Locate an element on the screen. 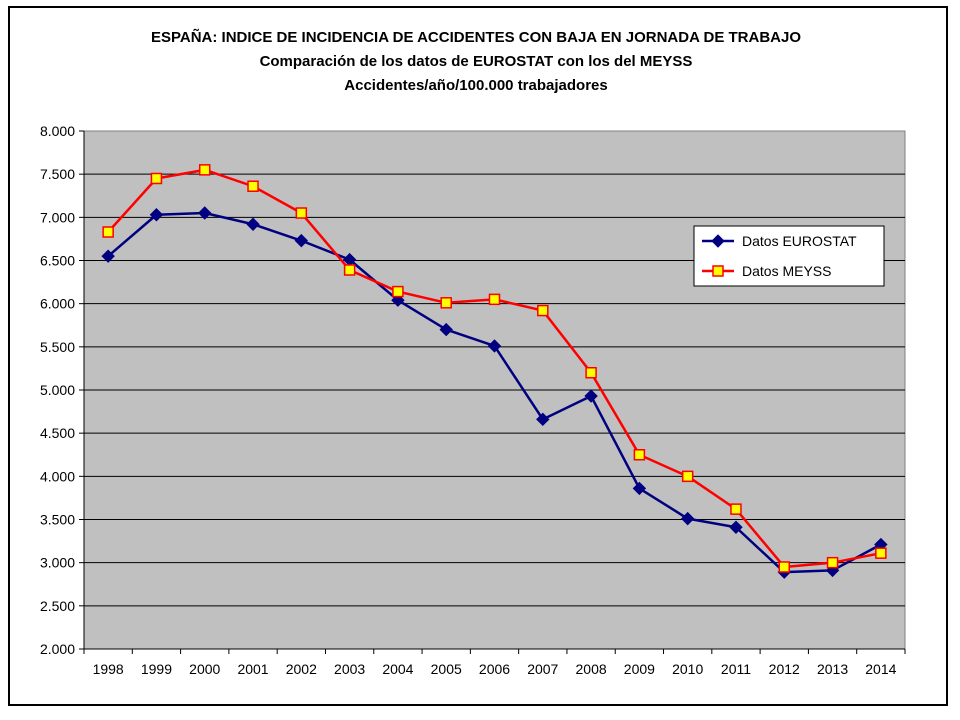  x-tick-label: 2010 is located at coordinates (687, 669).